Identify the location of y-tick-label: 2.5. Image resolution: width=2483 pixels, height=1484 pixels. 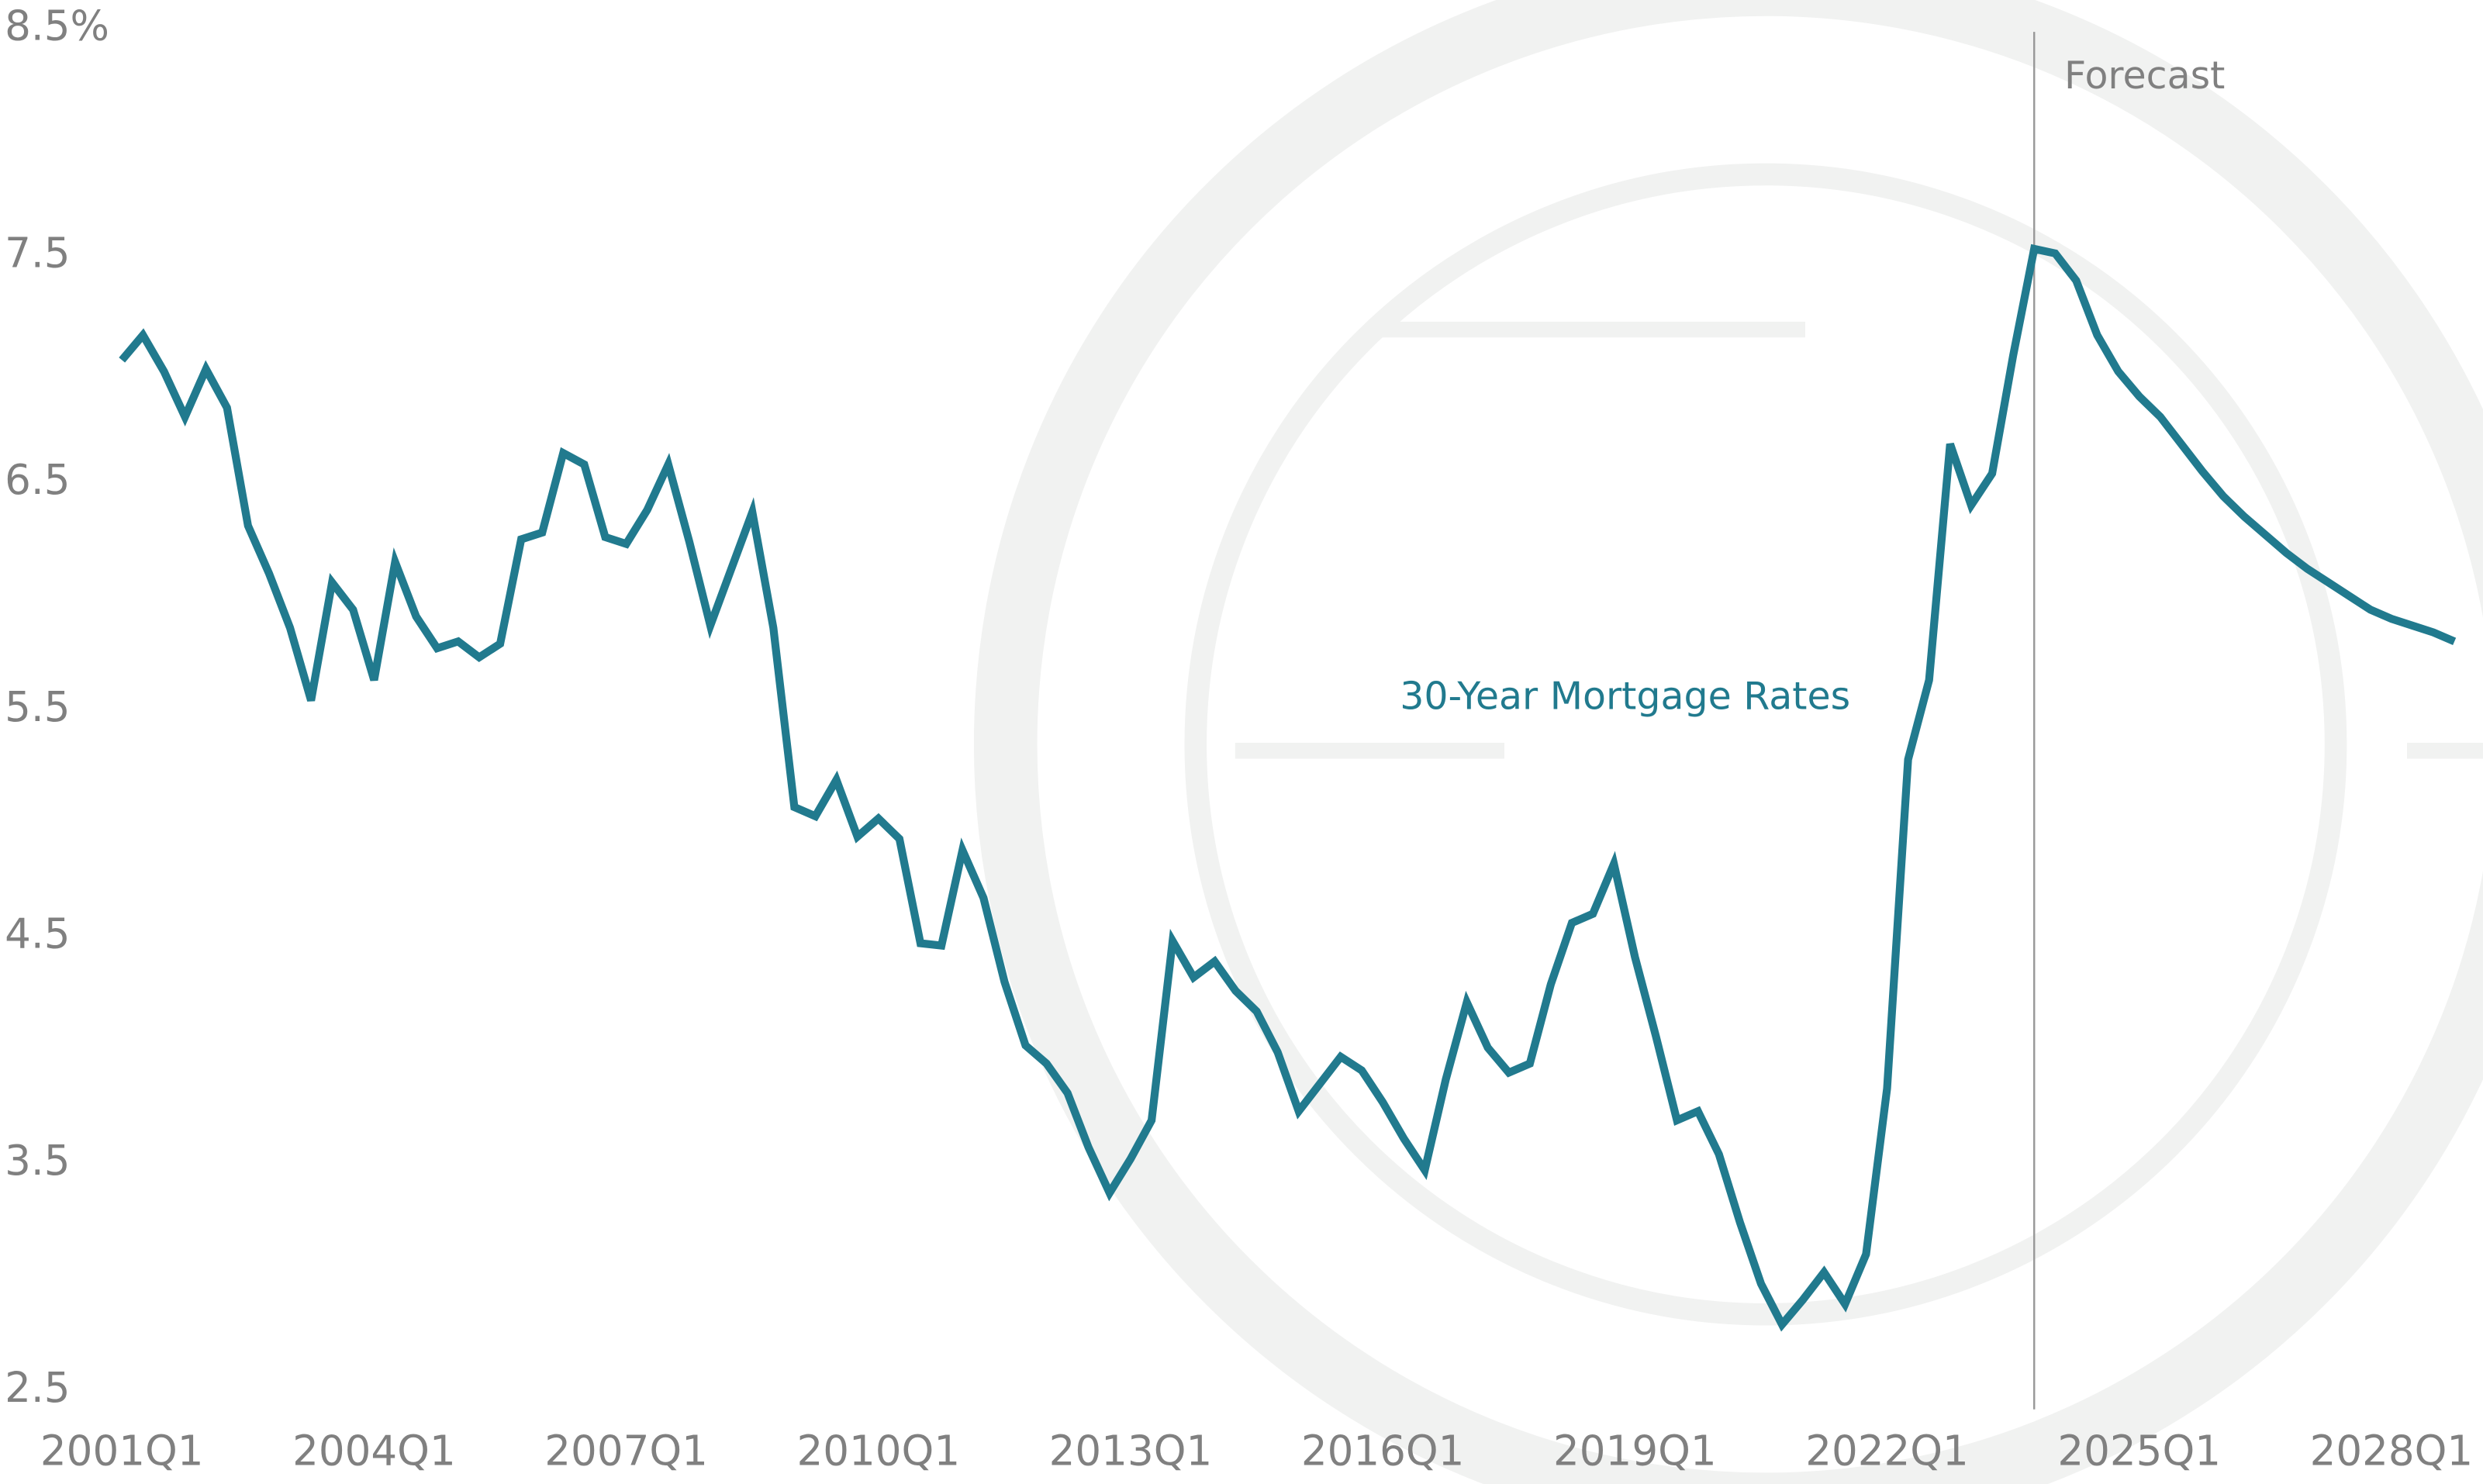
(38, 1388).